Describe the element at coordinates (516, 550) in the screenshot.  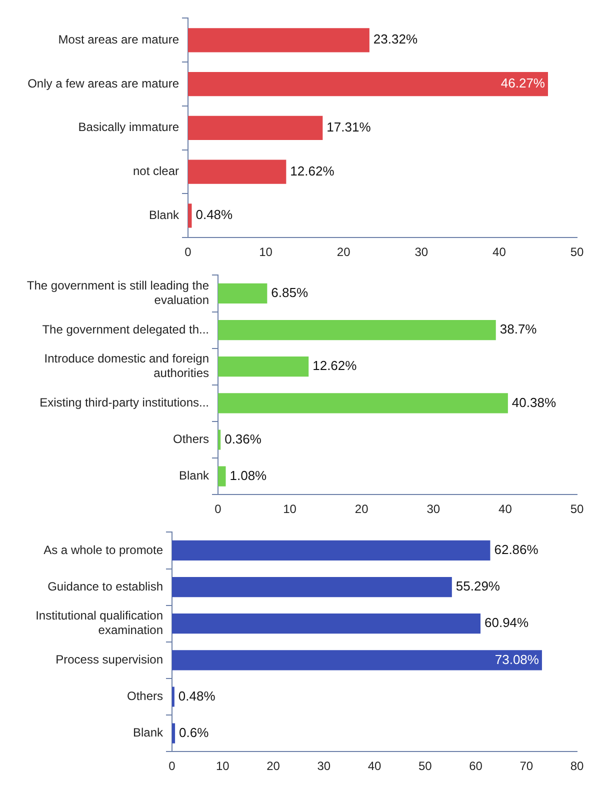
I see `data-label: 62.86%` at that location.